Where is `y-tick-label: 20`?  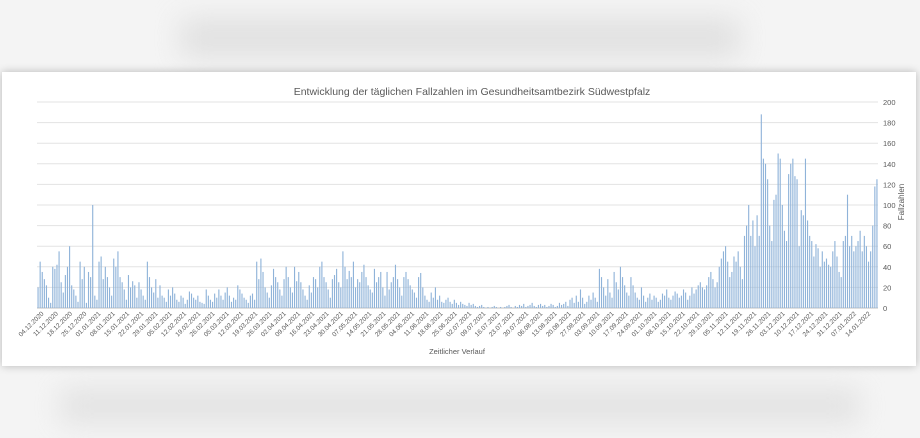 y-tick-label: 20 is located at coordinates (887, 287).